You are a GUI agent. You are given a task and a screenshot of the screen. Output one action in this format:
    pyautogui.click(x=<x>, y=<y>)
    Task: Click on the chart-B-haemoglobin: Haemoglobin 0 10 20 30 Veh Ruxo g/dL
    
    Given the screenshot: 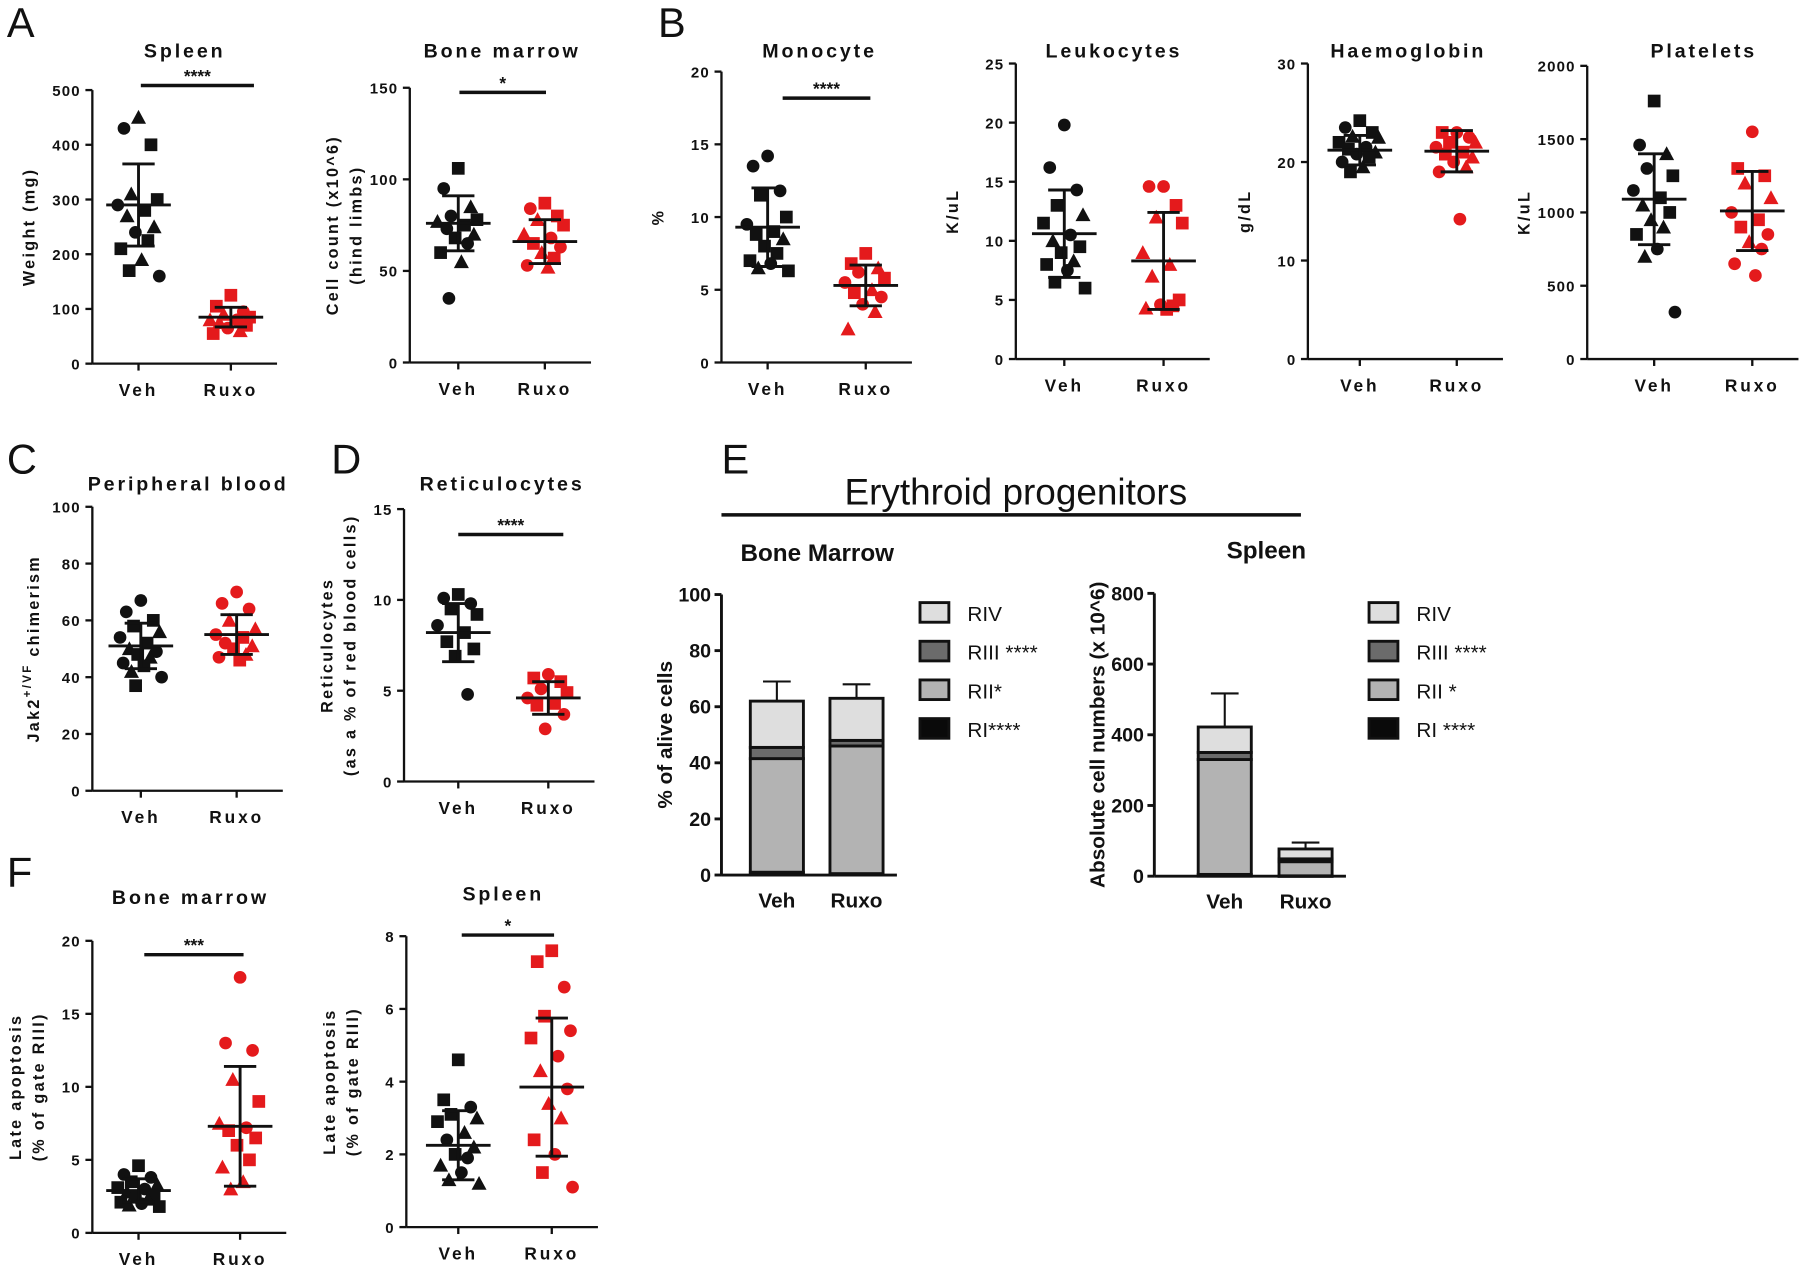 What is the action you would take?
    pyautogui.click(x=1369, y=218)
    